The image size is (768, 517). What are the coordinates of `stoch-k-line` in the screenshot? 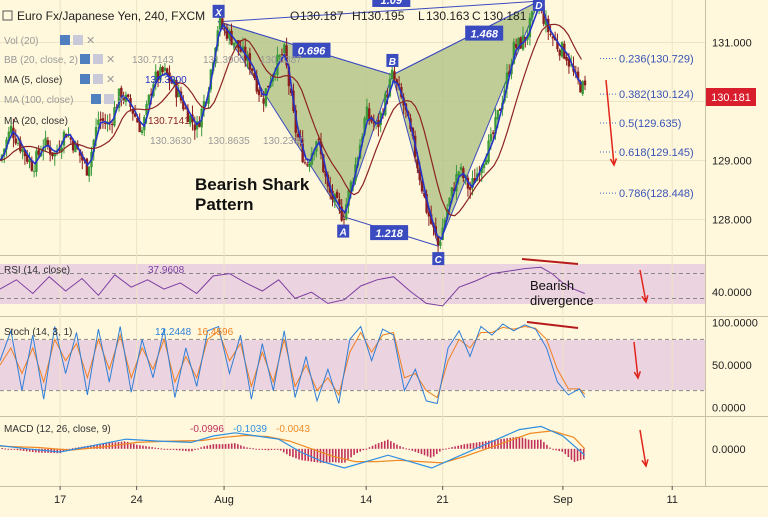 It's located at (293, 364).